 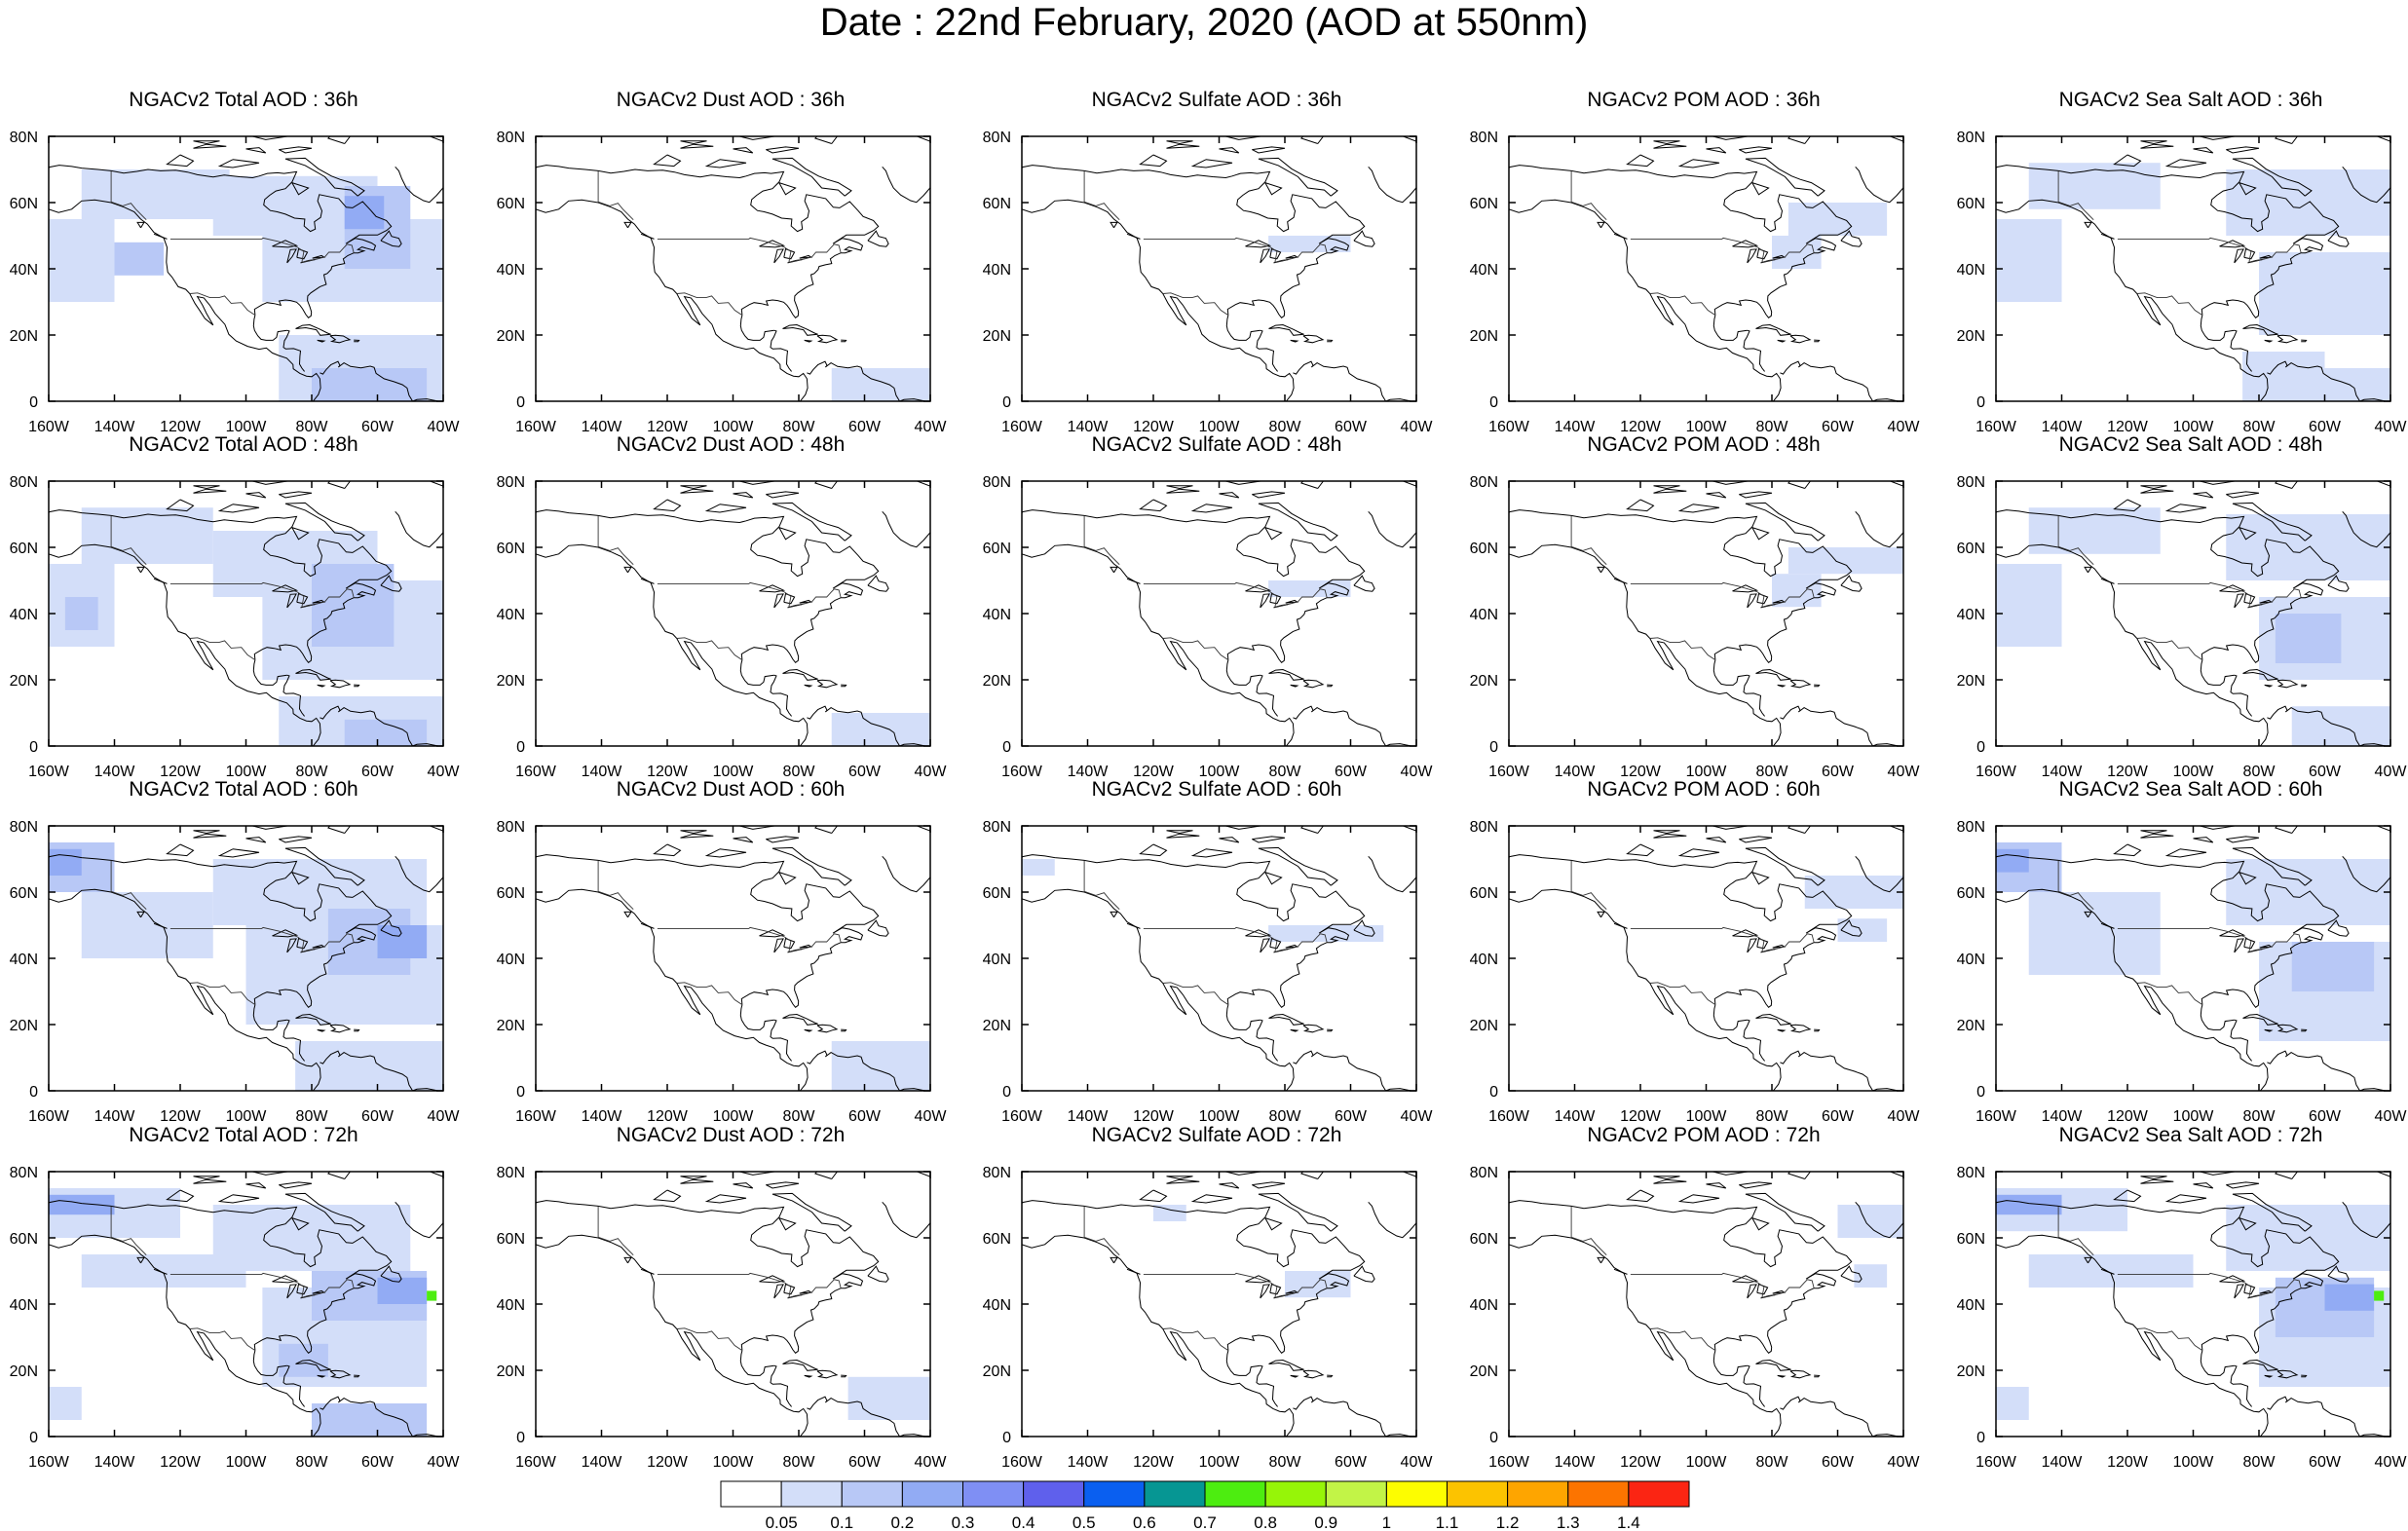 What do you see at coordinates (997, 336) in the screenshot?
I see `lat-tick-label: 20N` at bounding box center [997, 336].